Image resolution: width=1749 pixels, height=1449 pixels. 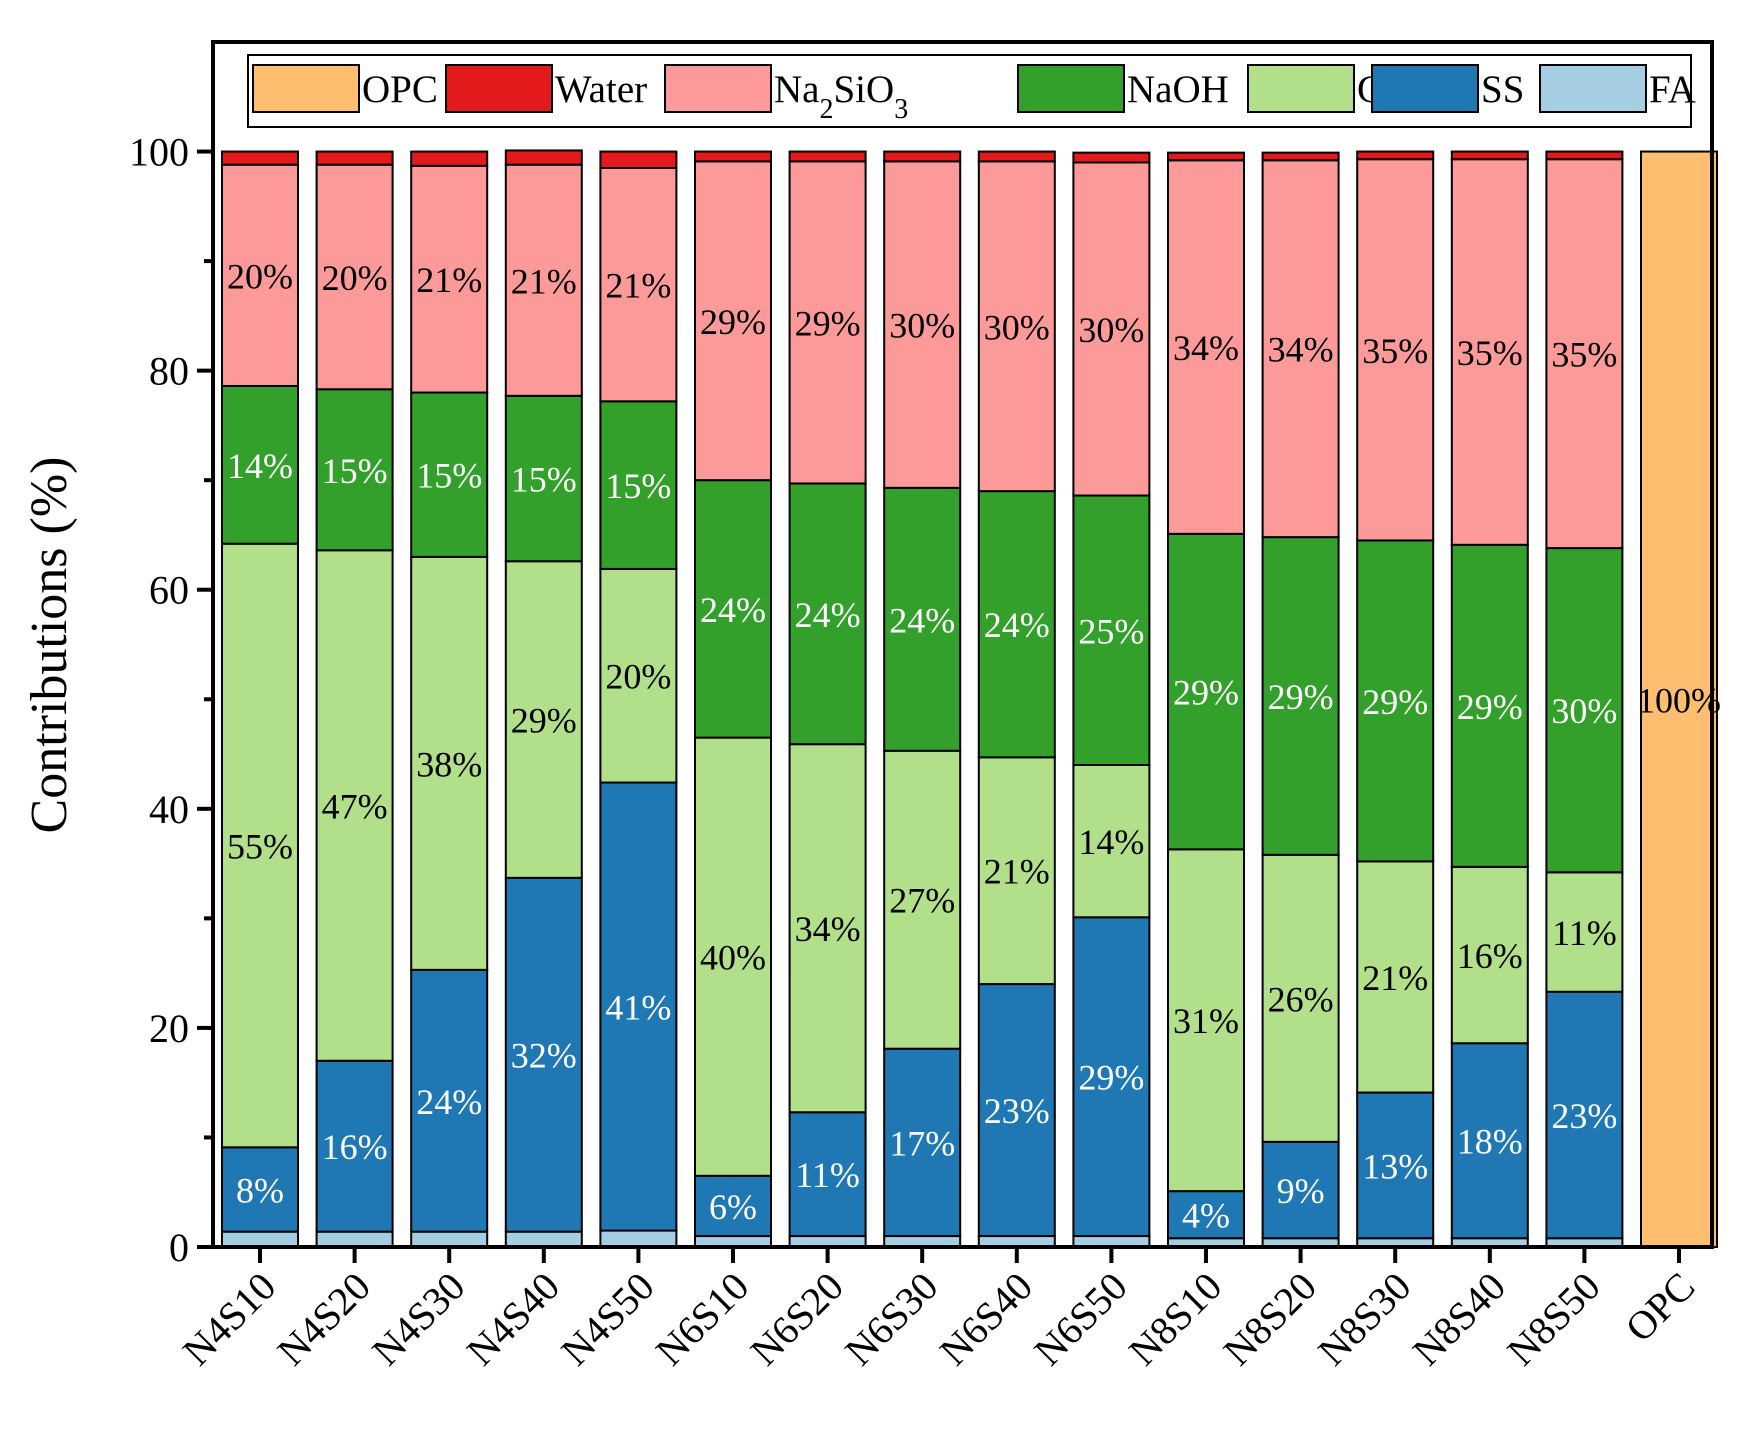 I want to click on bar-segment-Water-N8S50, so click(x=1584, y=155).